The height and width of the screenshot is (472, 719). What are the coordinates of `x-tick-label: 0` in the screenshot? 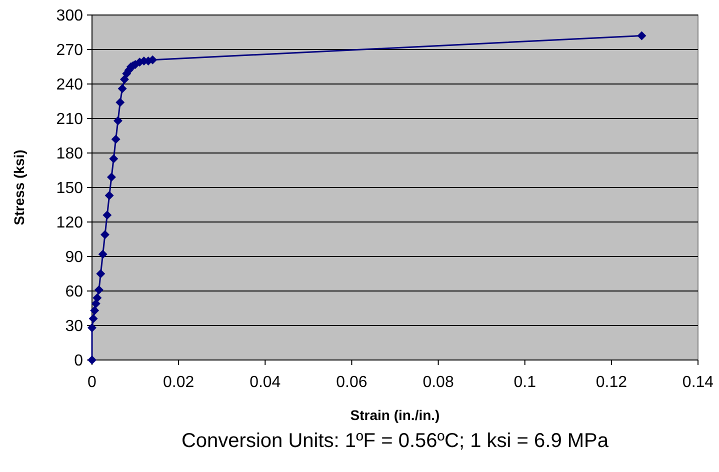 It's located at (92, 382).